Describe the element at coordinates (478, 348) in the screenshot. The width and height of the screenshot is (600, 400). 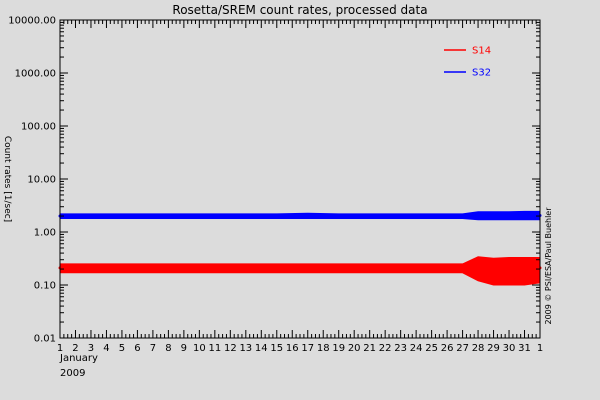
I see `x-tick-label: 28` at that location.